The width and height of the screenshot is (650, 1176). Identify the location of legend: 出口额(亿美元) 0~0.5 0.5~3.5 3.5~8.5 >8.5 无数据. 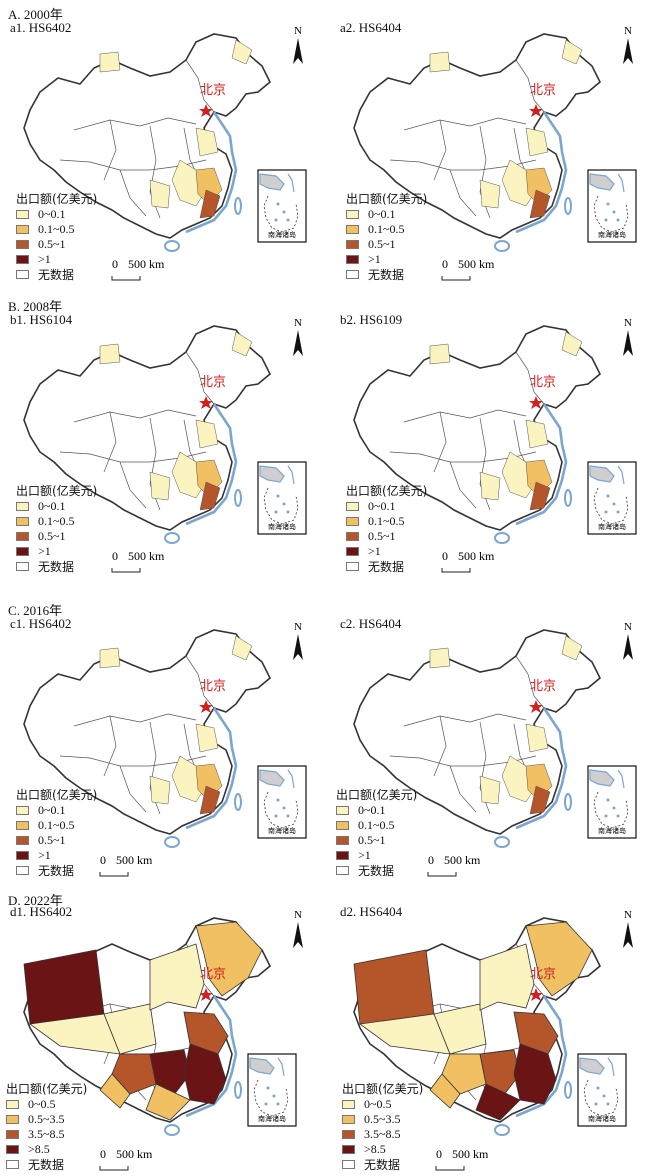
(382, 1126).